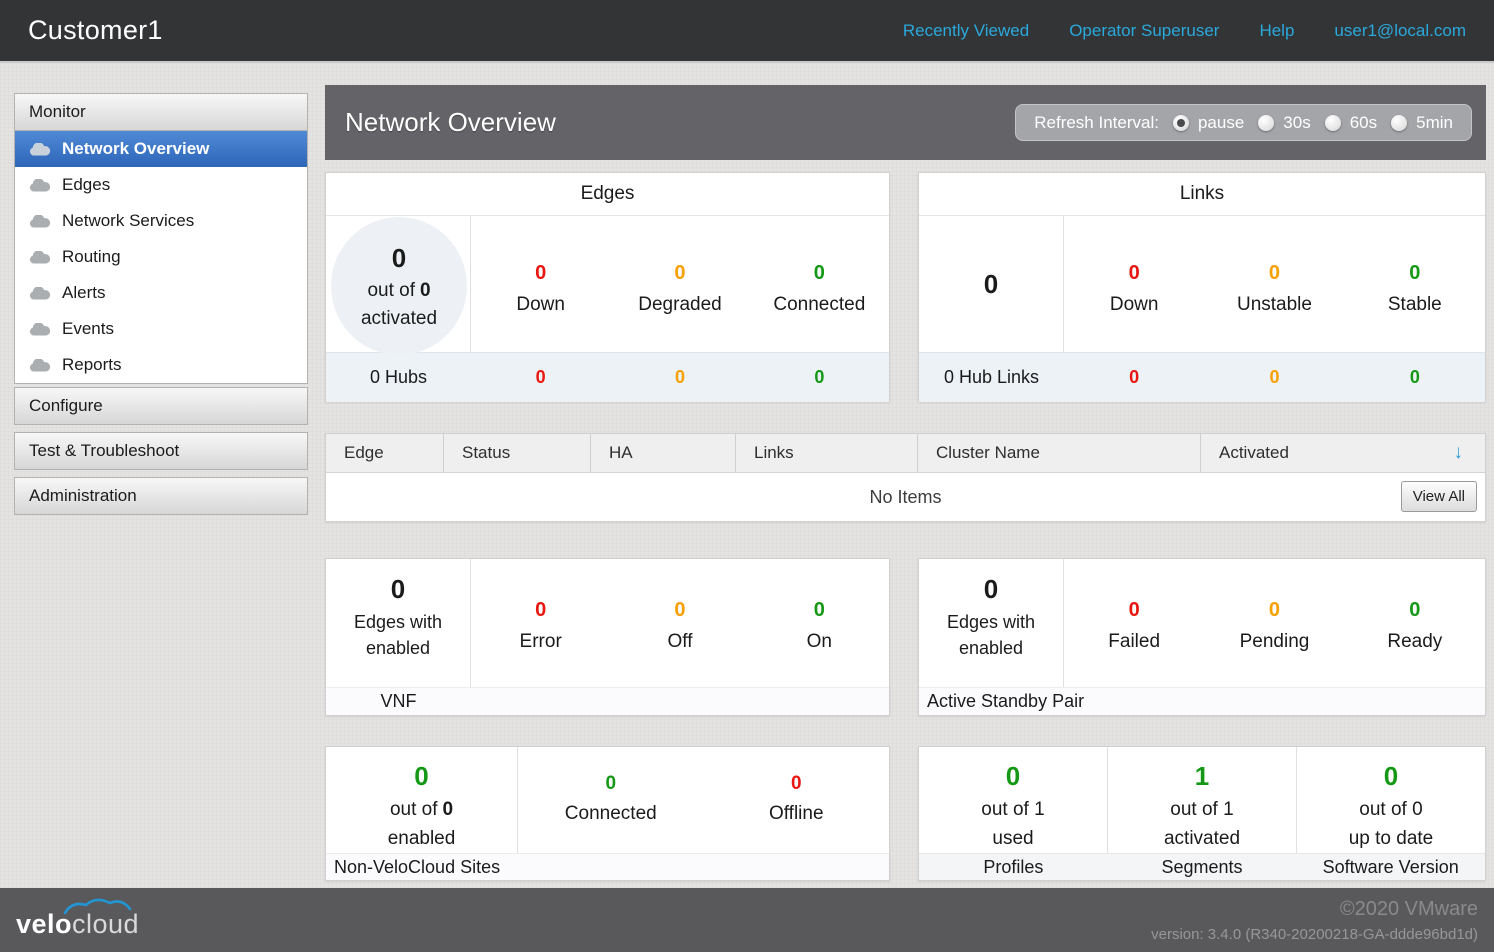 Image resolution: width=1494 pixels, height=952 pixels. I want to click on edges-connected-stat: 0 Connected, so click(819, 284).